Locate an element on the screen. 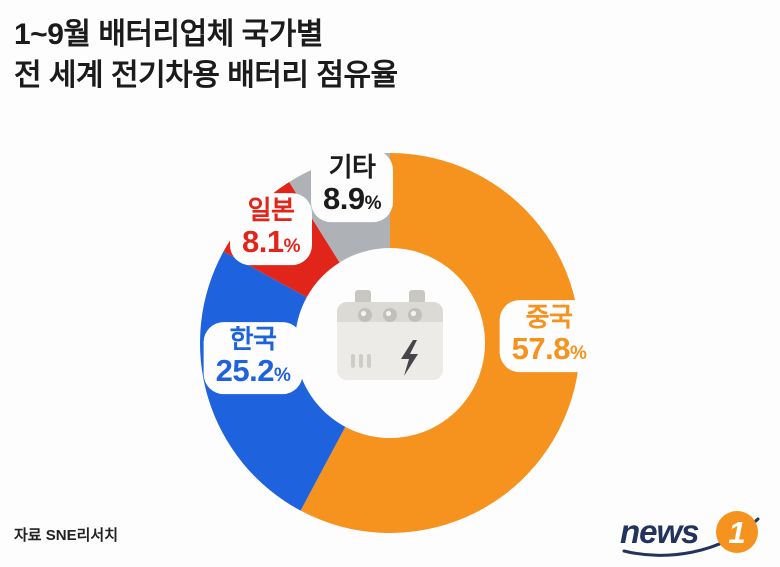 This screenshot has height=567, width=780. segment-label-korea: 한국 25.2% is located at coordinates (253, 358).